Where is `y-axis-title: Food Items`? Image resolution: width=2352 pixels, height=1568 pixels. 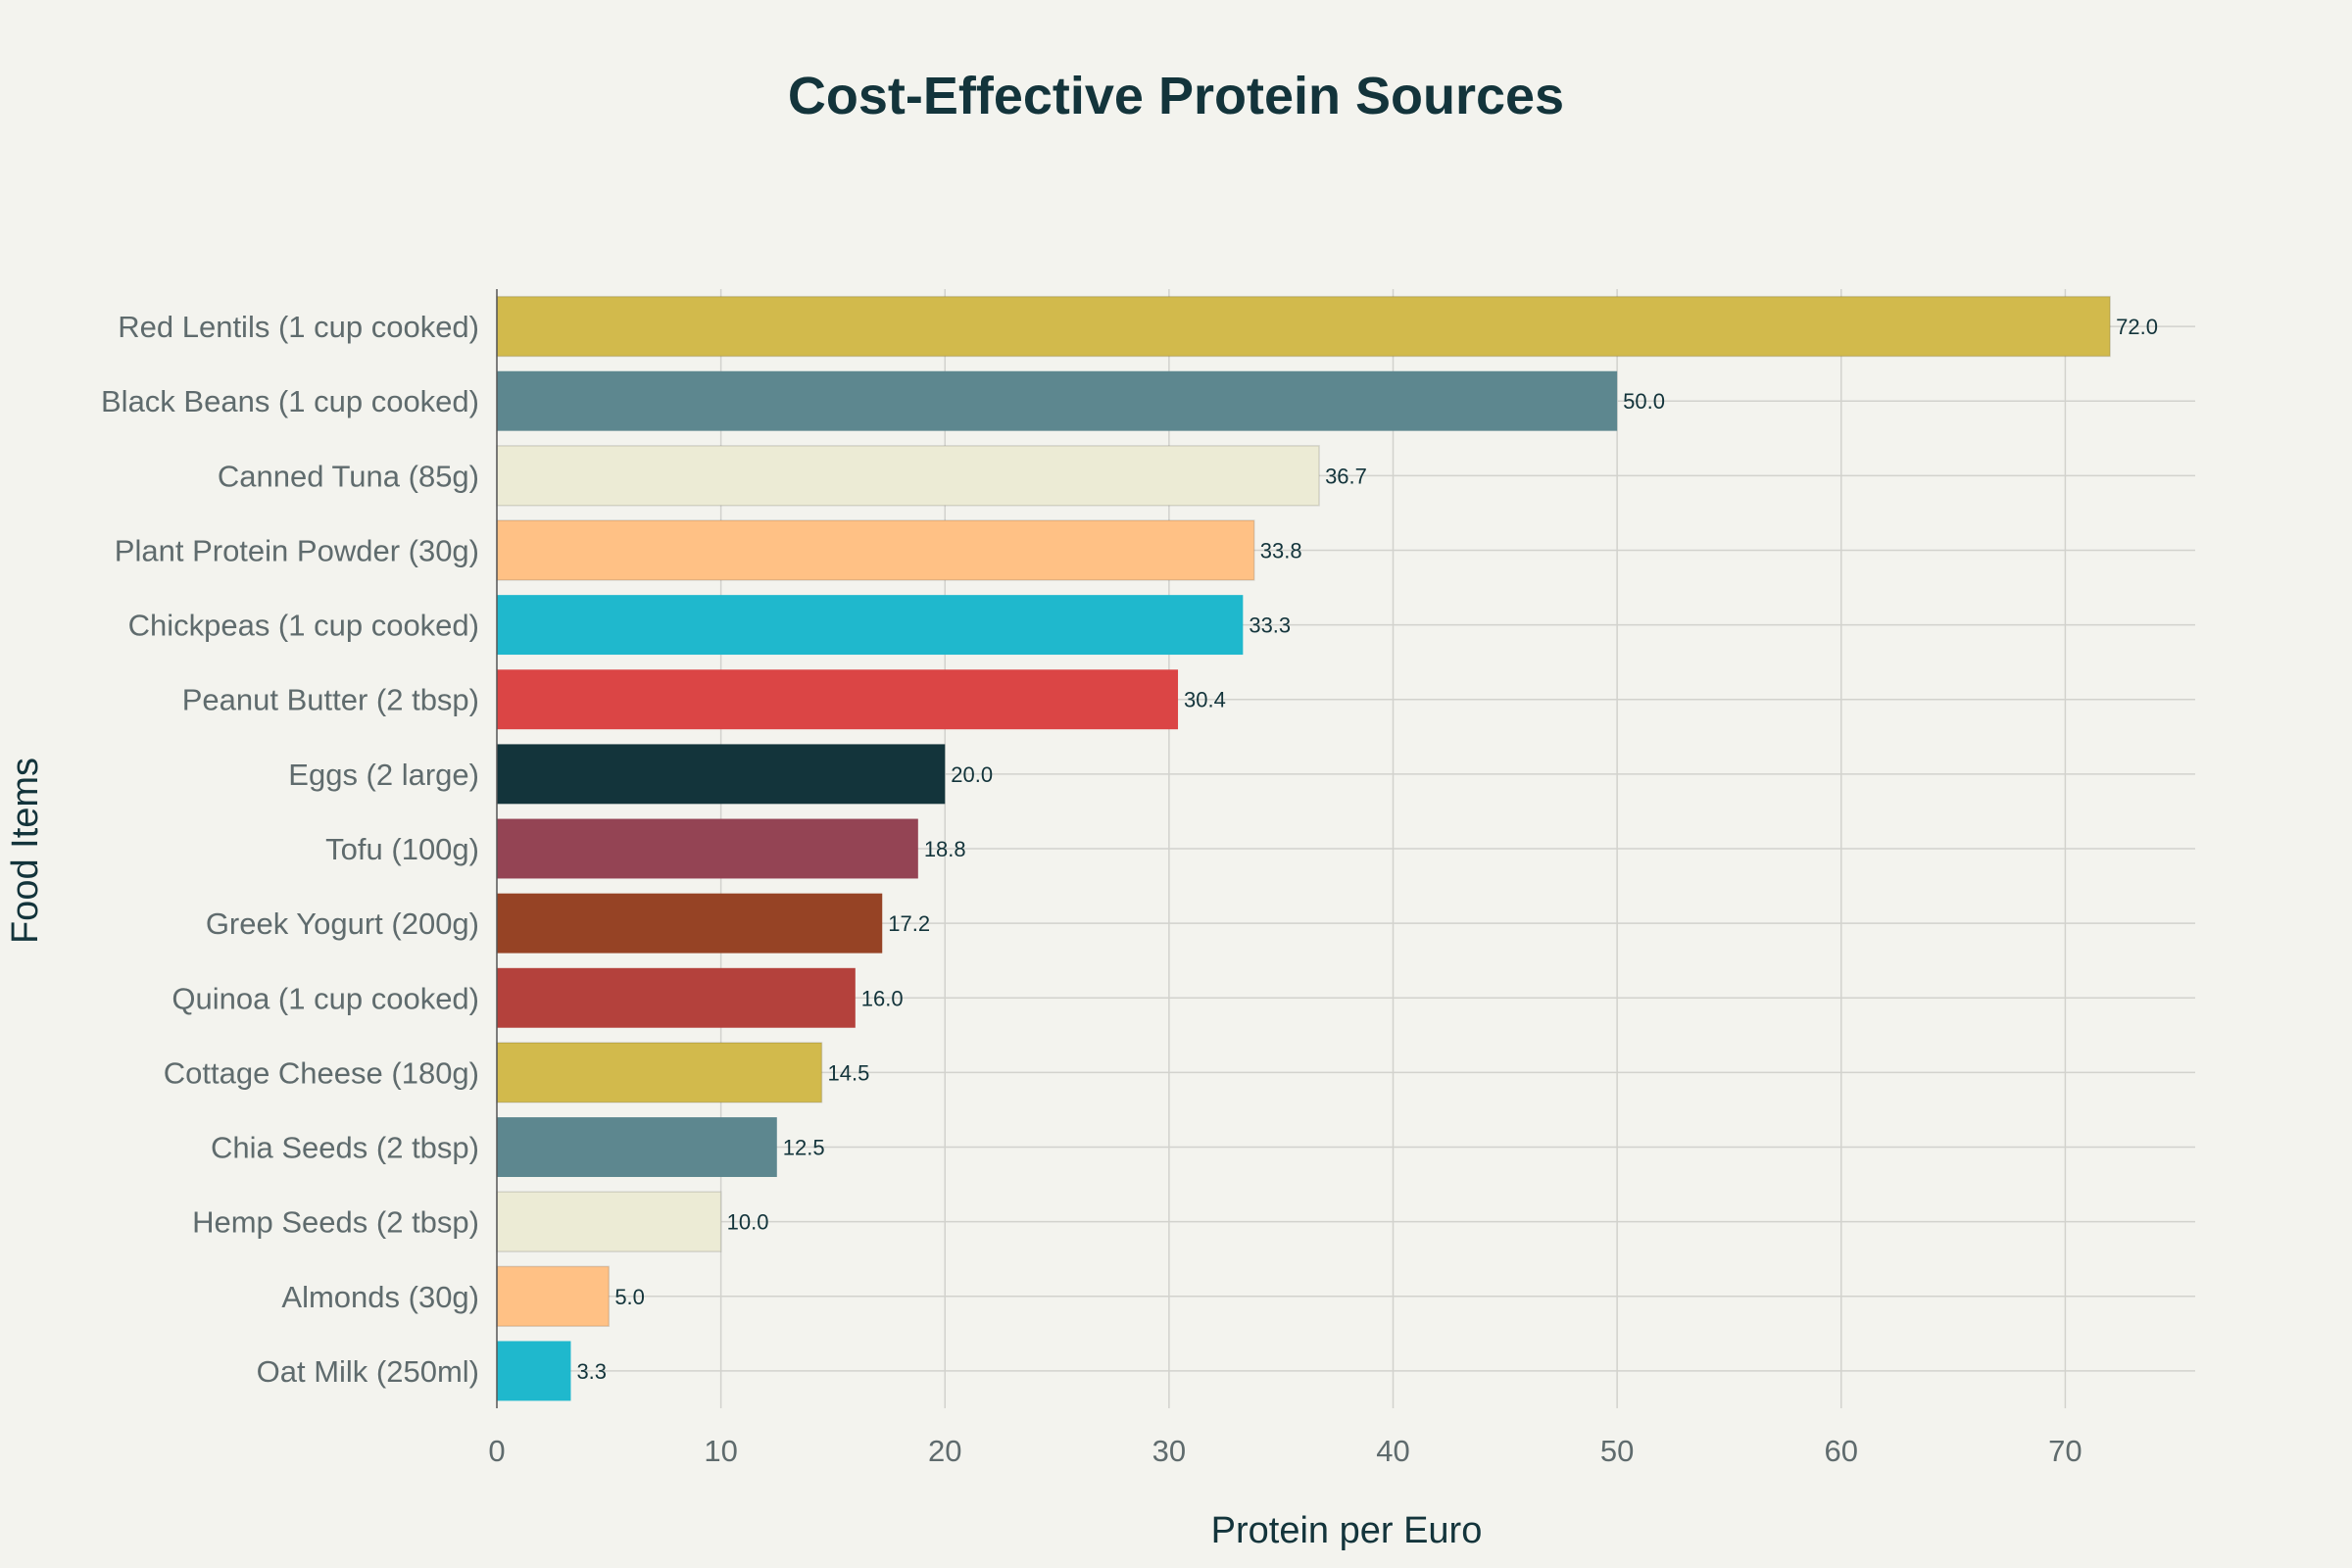
y-axis-title: Food Items is located at coordinates (25, 851).